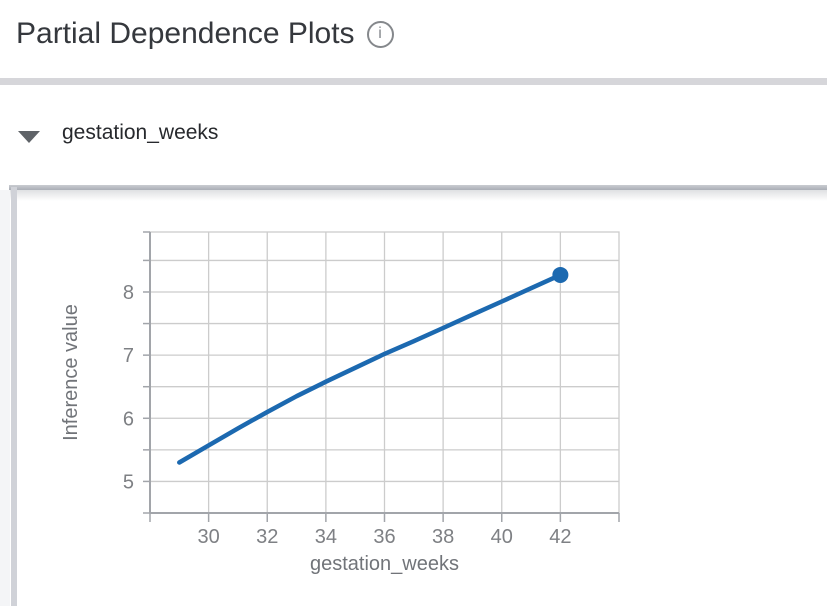 The width and height of the screenshot is (827, 606). I want to click on x-tick-label: 38, so click(443, 537).